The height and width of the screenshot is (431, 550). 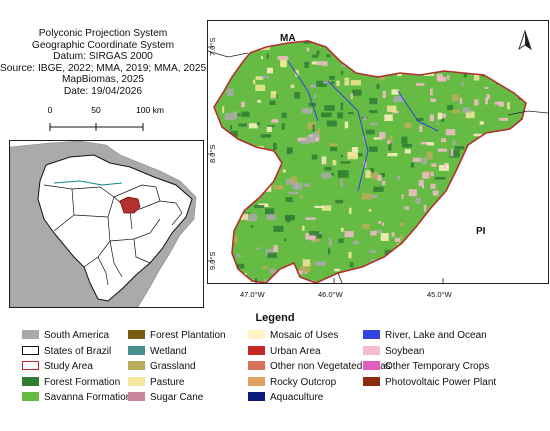 I want to click on legend-item: Grassland, so click(x=162, y=367).